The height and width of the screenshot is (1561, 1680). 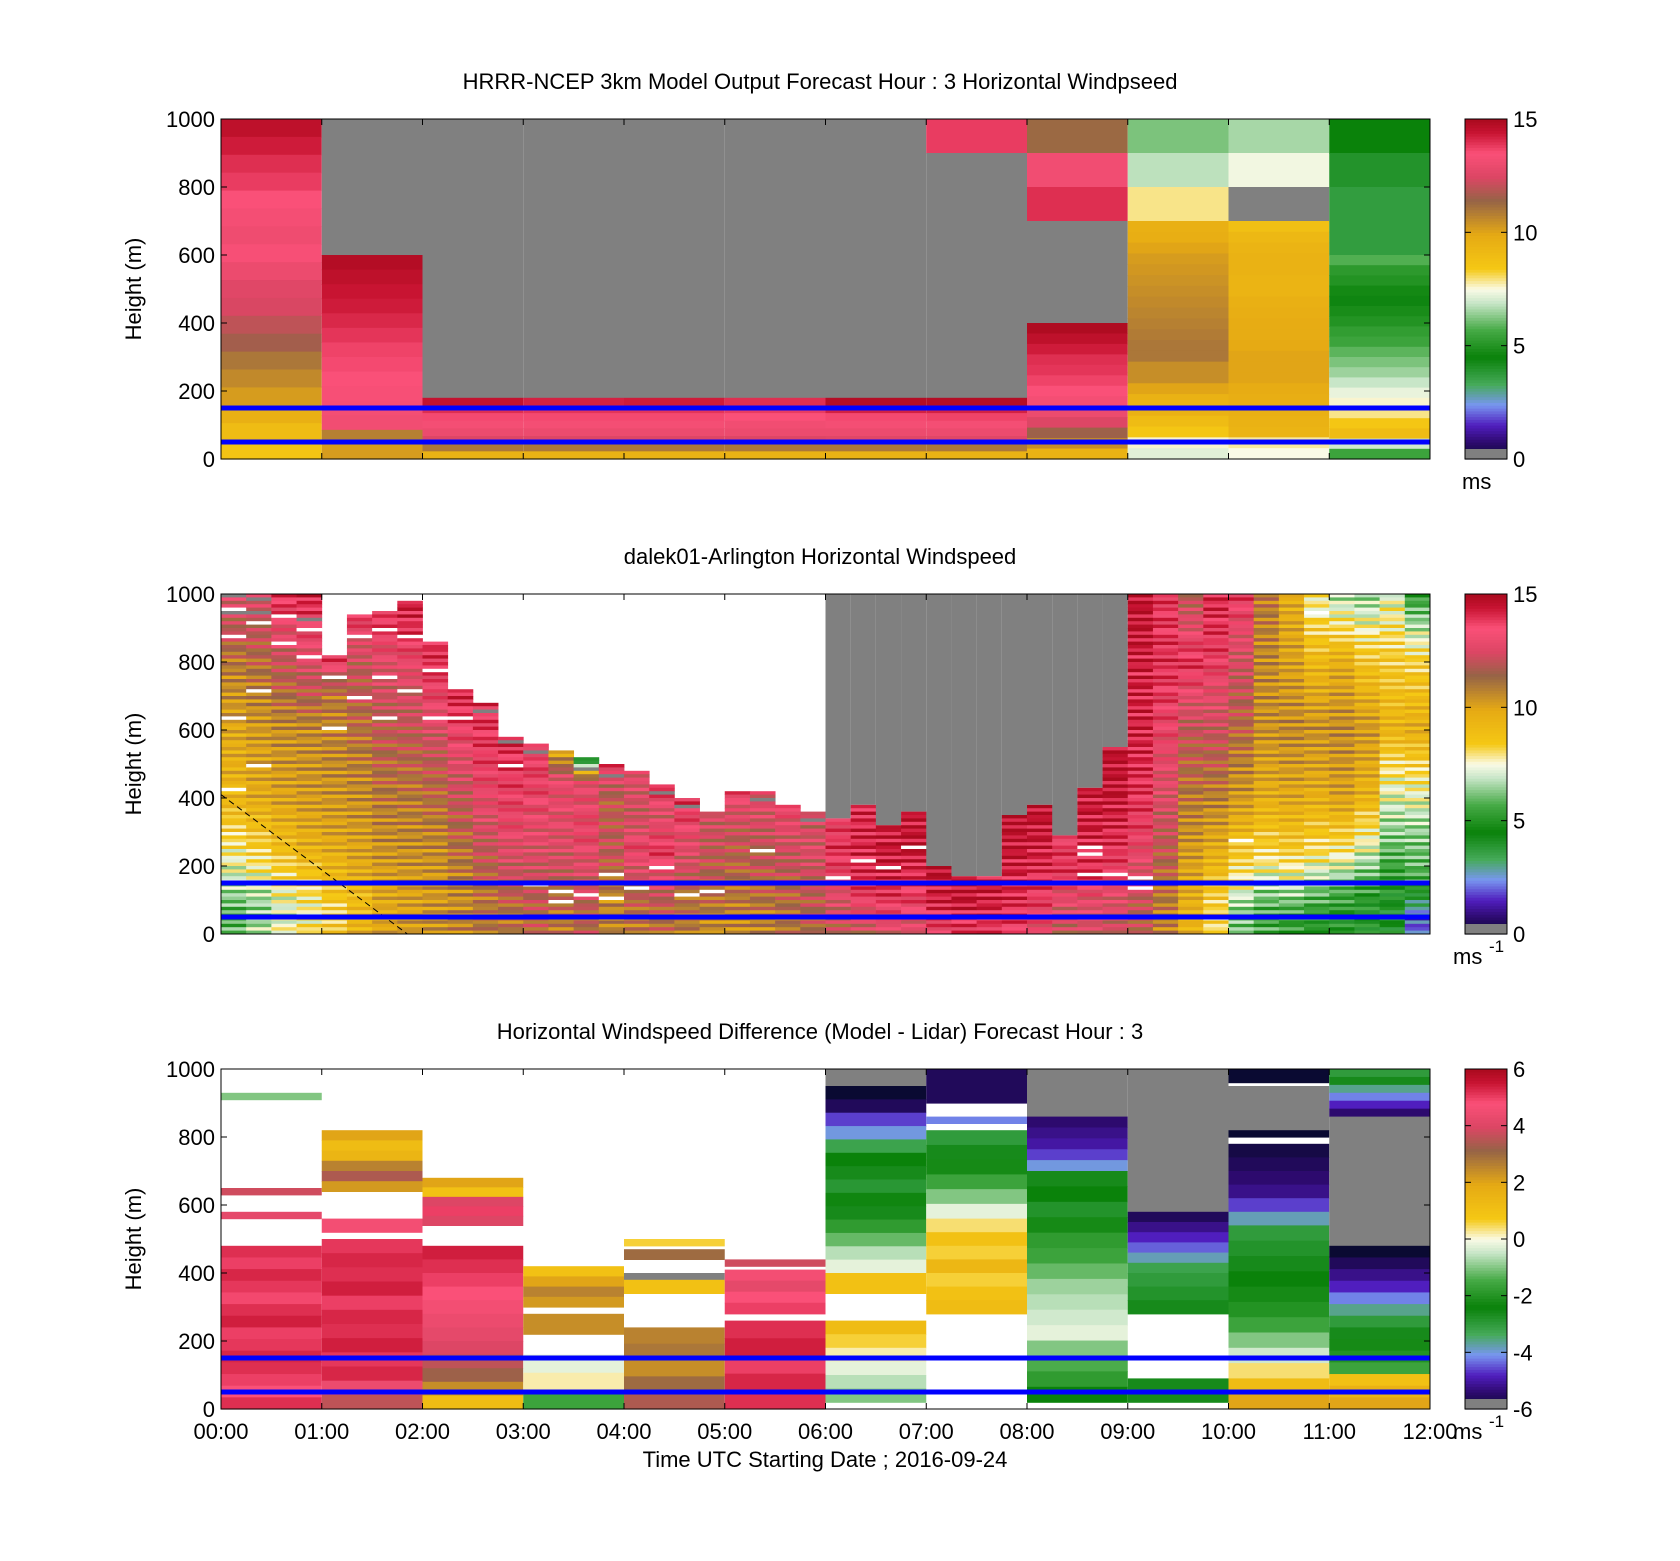 I want to click on y-tick-label: 800, so click(x=196, y=187).